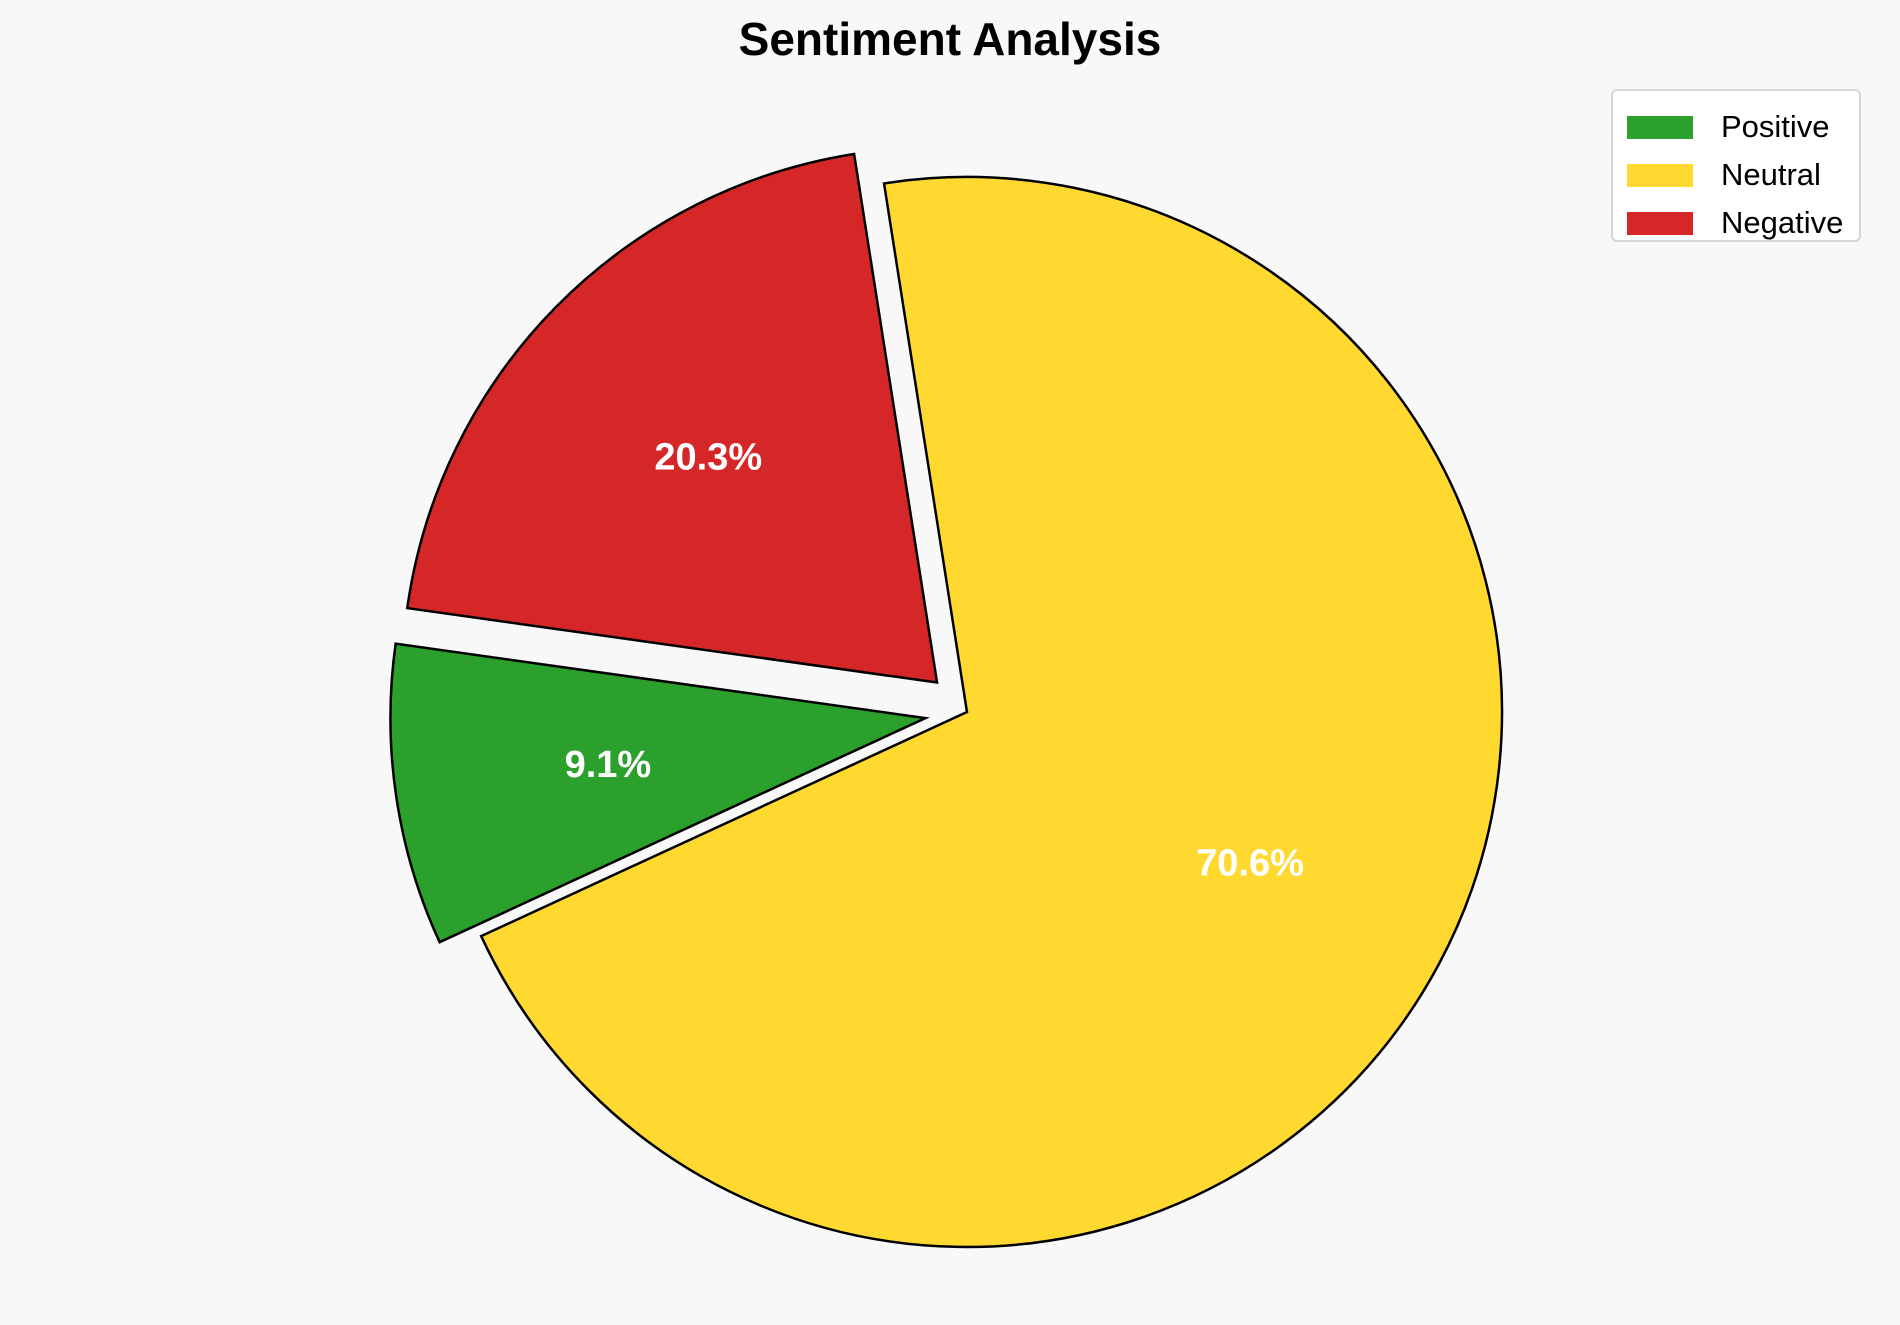 The width and height of the screenshot is (1900, 1325). I want to click on pie-slice-negative, so click(672, 418).